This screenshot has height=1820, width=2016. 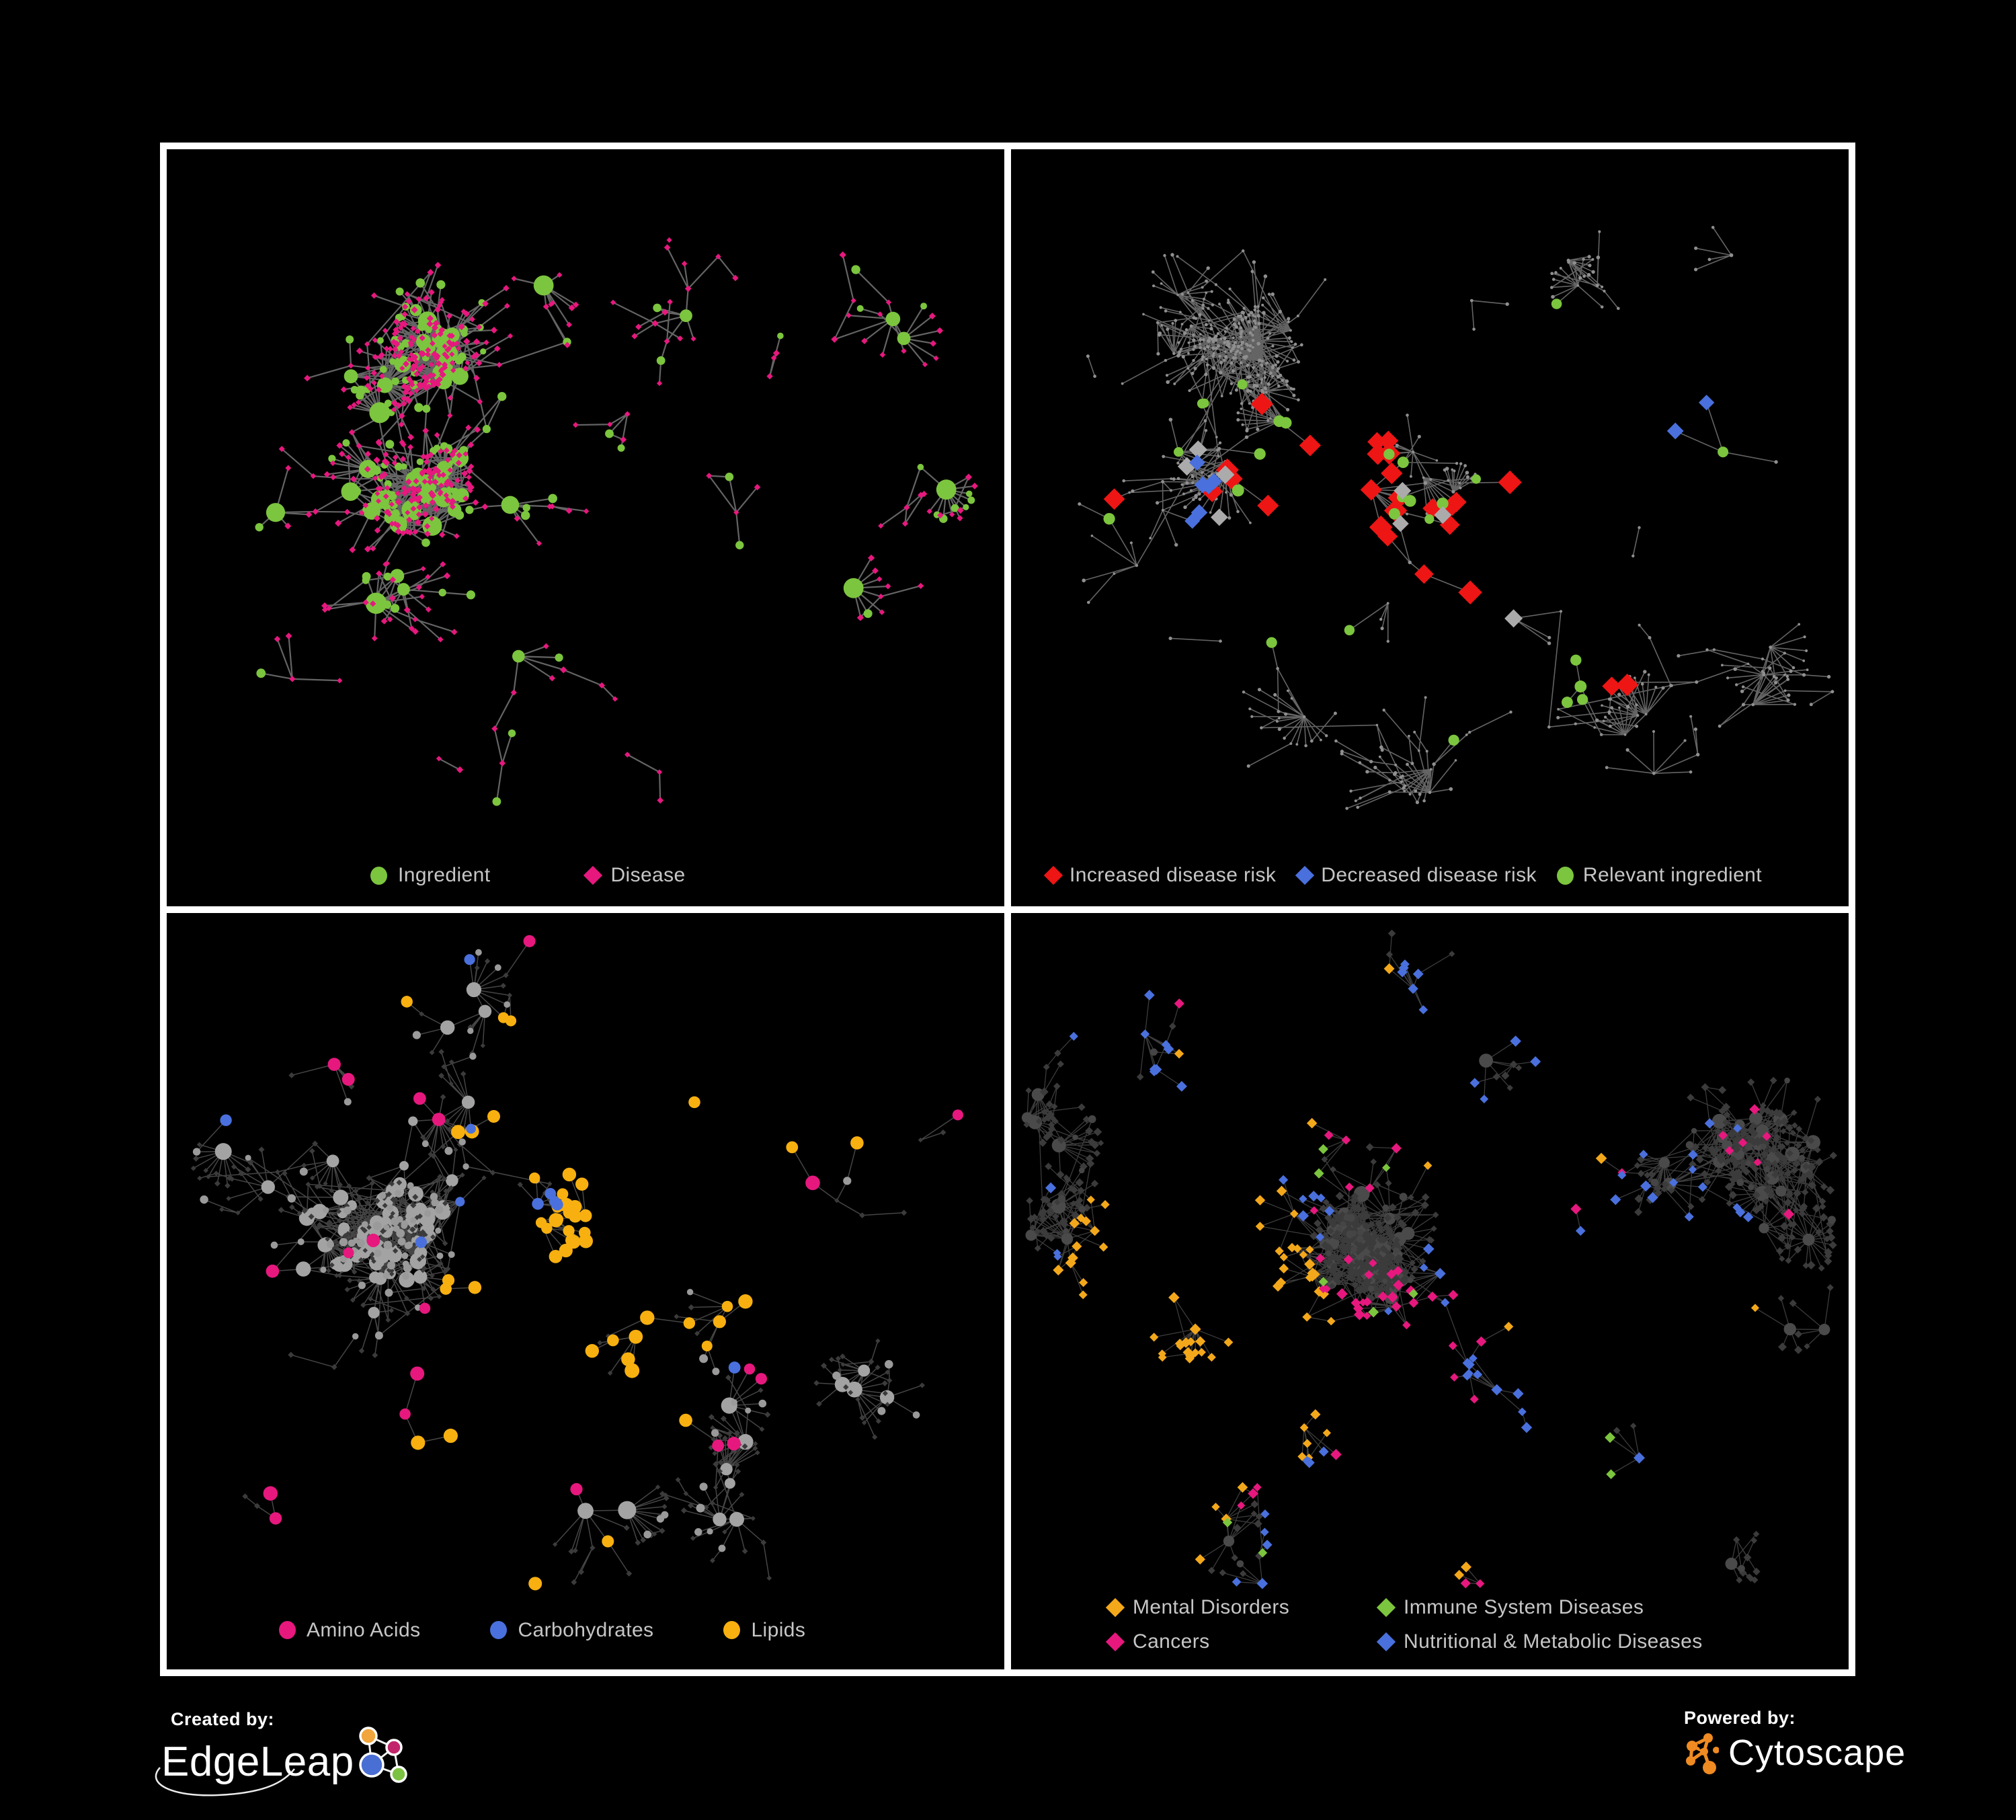 What do you see at coordinates (1171, 1641) in the screenshot?
I see `legend-label: Cancers` at bounding box center [1171, 1641].